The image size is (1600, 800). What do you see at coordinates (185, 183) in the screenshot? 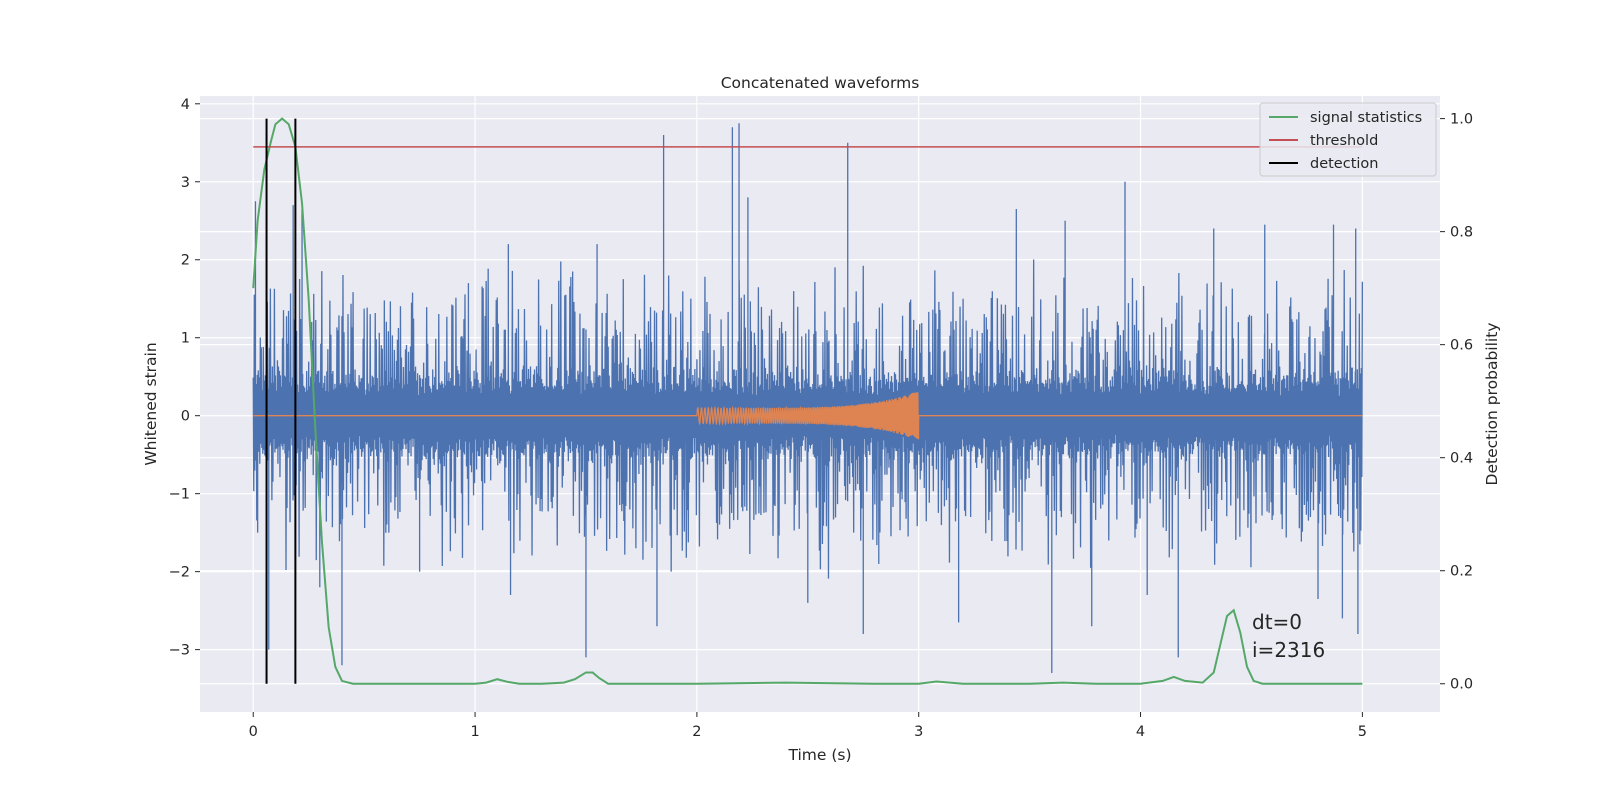
I see `y-tick-label: 3` at bounding box center [185, 183].